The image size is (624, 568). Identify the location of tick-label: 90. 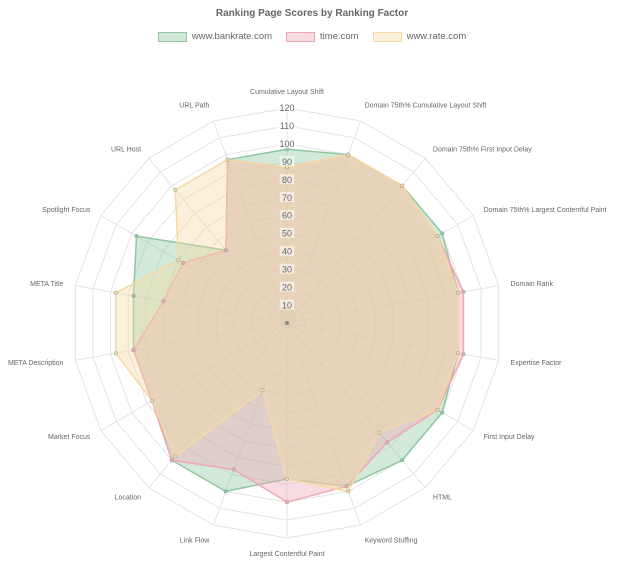
(287, 162).